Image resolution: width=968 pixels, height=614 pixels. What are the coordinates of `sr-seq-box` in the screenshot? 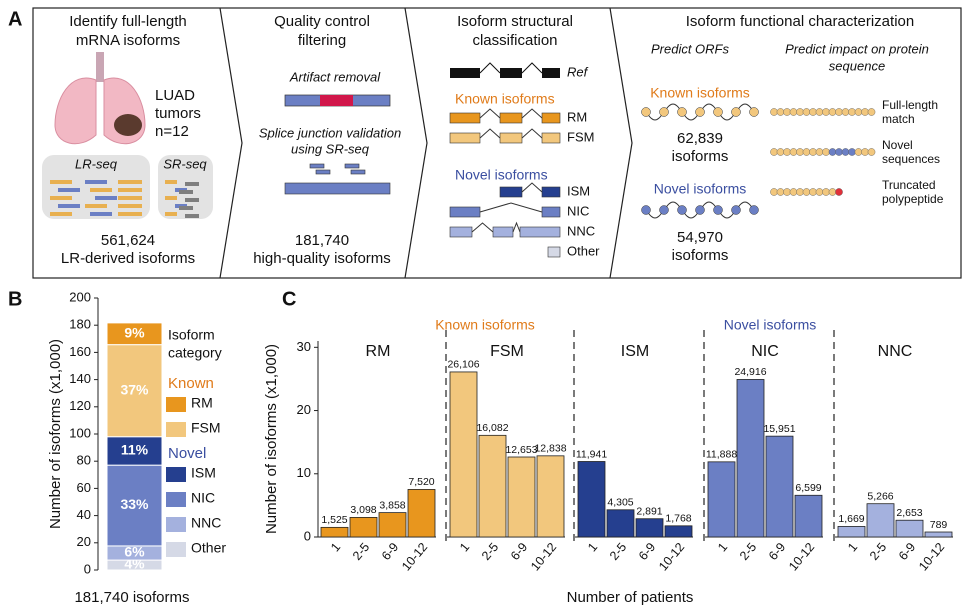 It's located at (185, 187).